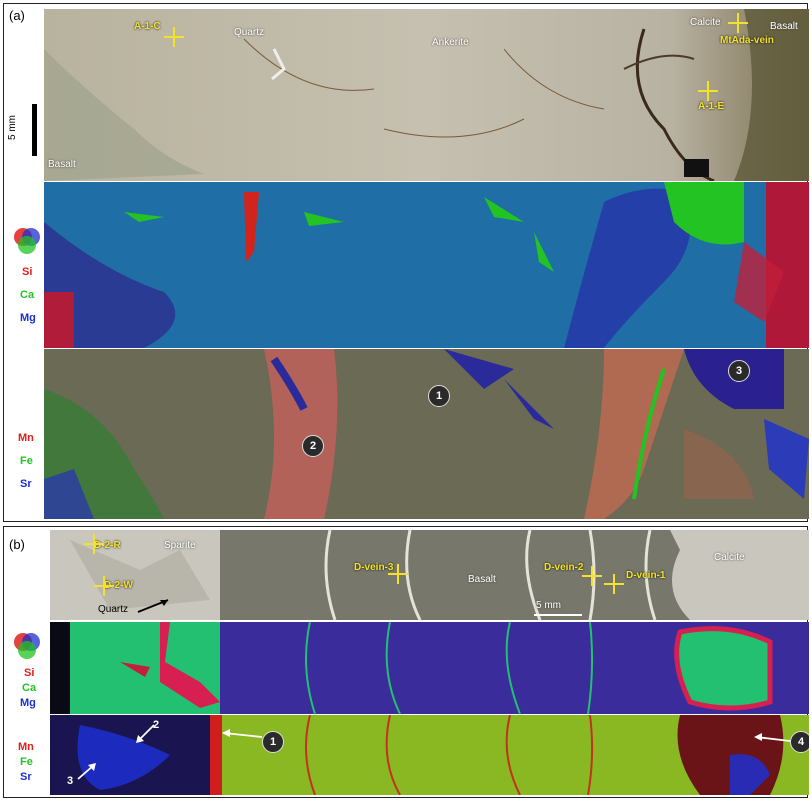 This screenshot has height=802, width=812. What do you see at coordinates (784, 26) in the screenshot?
I see `mineral-label-basalt-right: Basalt` at bounding box center [784, 26].